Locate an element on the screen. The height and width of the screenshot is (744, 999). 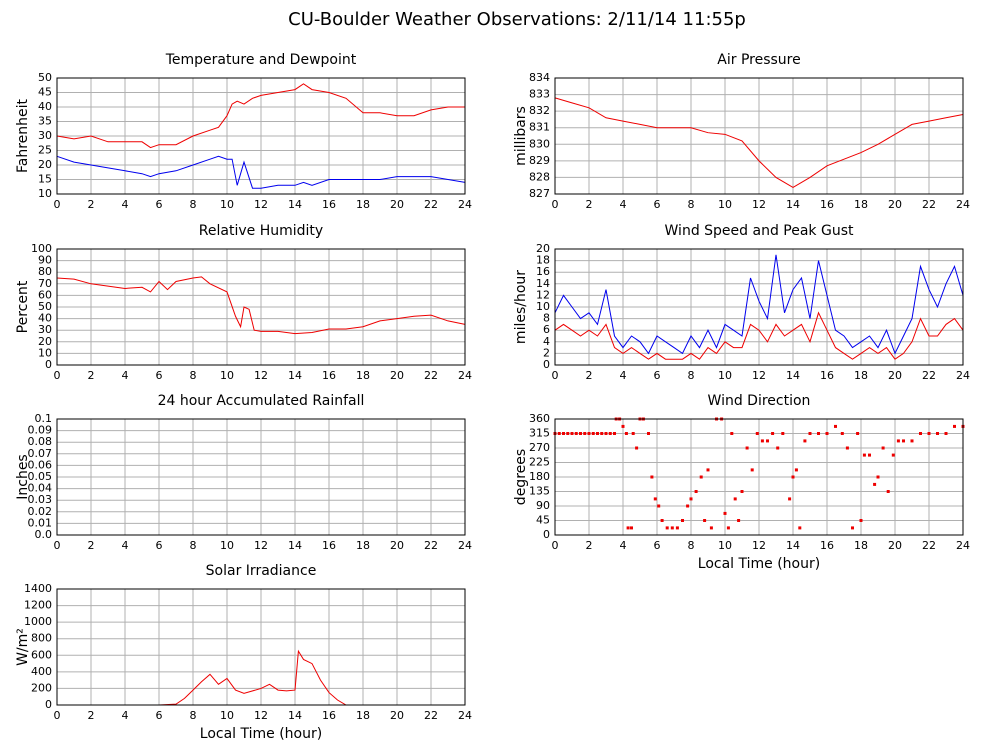
y-tick-label: 832 is located at coordinates (539, 110).